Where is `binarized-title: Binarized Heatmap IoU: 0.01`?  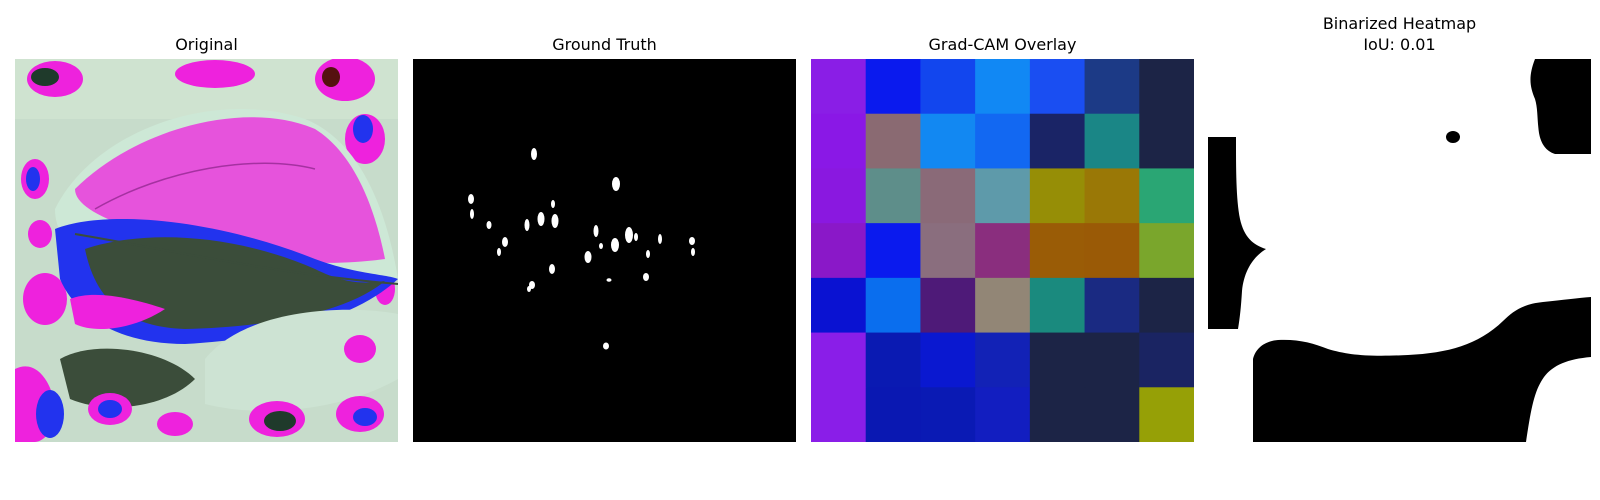
binarized-title: Binarized Heatmap IoU: 0.01 is located at coordinates (1399, 34).